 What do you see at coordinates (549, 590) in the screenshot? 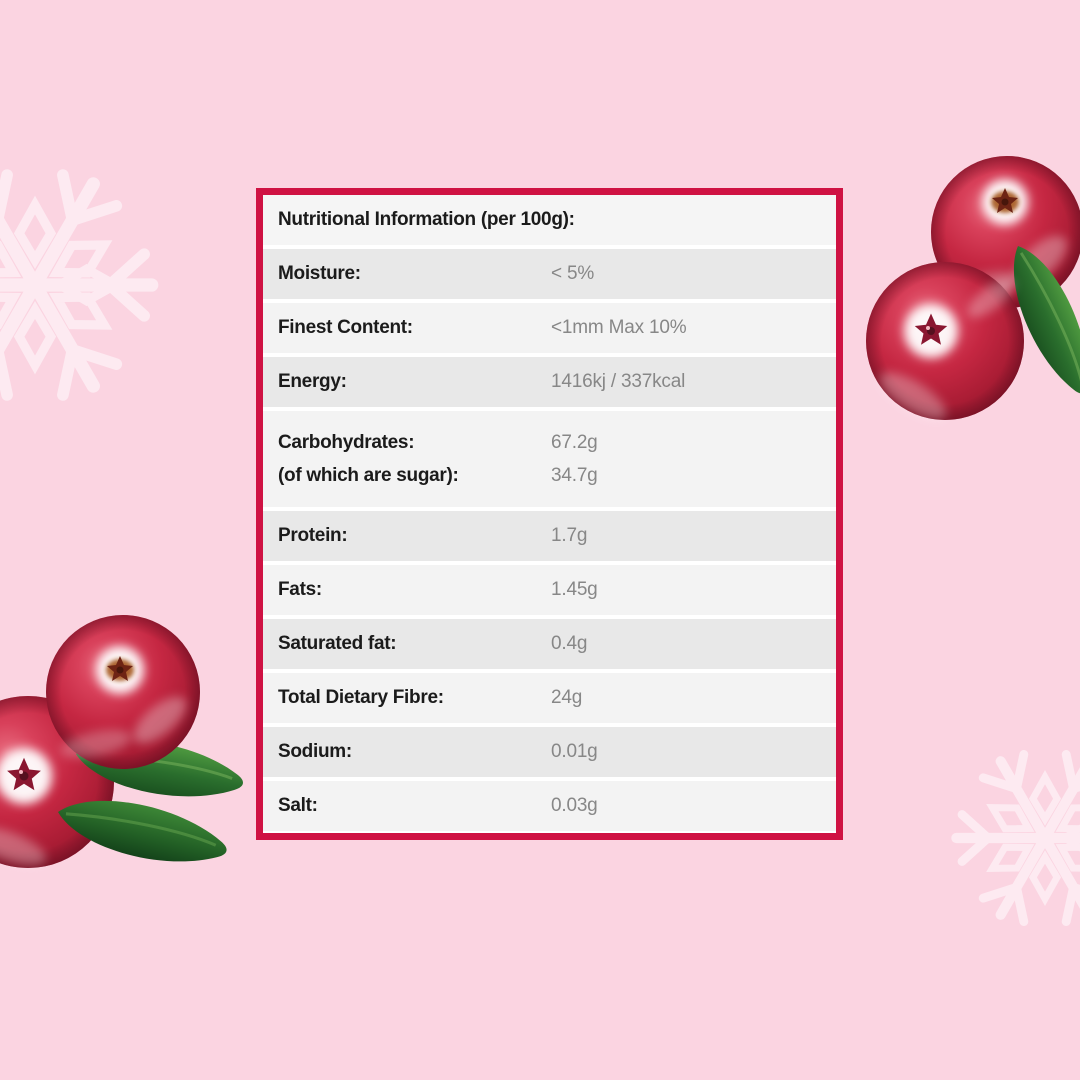
I see `table-row-fats: Fats: 1.45g` at bounding box center [549, 590].